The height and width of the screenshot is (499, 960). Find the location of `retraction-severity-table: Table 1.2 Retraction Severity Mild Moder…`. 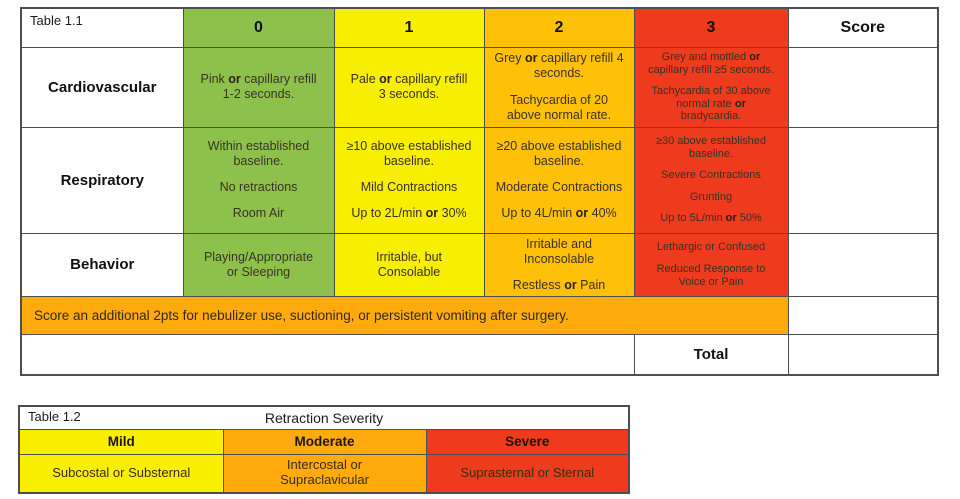

retraction-severity-table: Table 1.2 Retraction Severity Mild Moder… is located at coordinates (324, 449).